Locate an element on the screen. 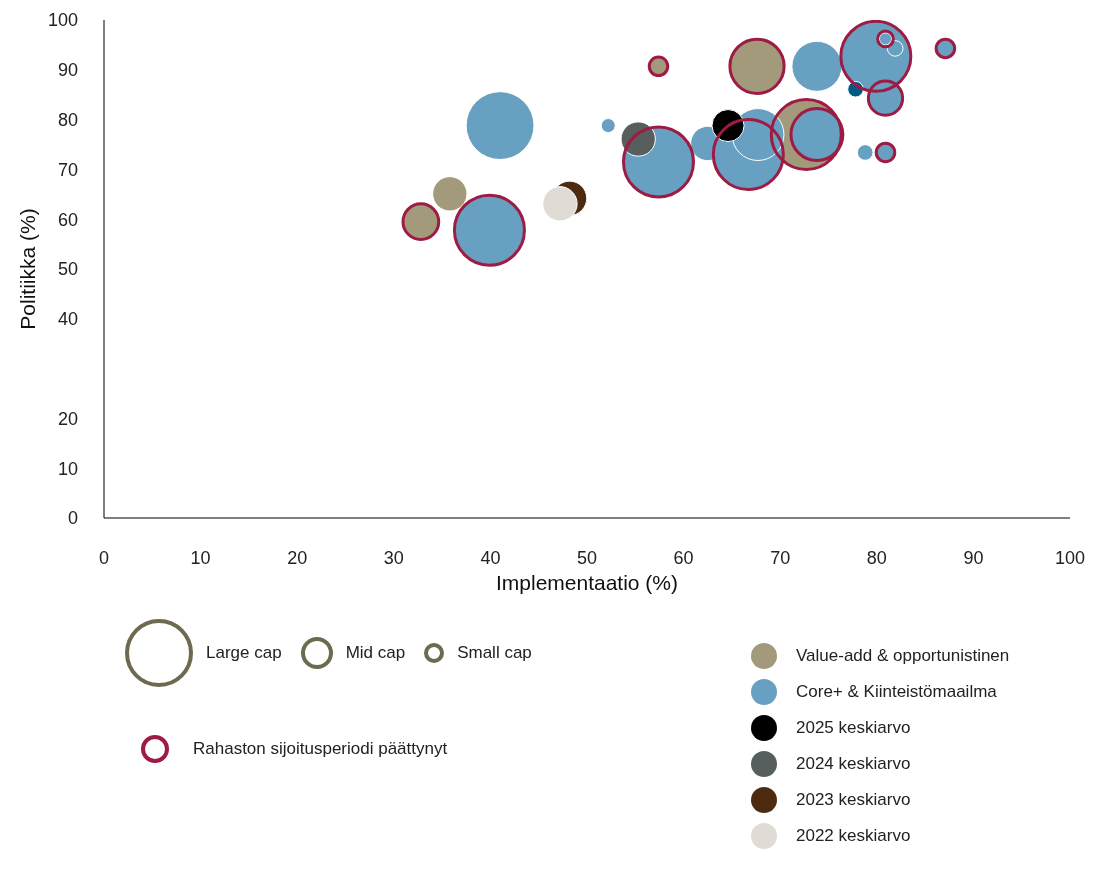 Image resolution: width=1102 pixels, height=872 pixels. y-tick-label: 60 is located at coordinates (67, 219).